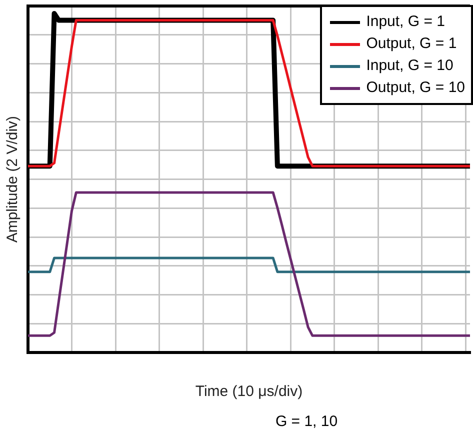 The image size is (473, 441). What do you see at coordinates (411, 44) in the screenshot?
I see `legend-label: Output, G = 1` at bounding box center [411, 44].